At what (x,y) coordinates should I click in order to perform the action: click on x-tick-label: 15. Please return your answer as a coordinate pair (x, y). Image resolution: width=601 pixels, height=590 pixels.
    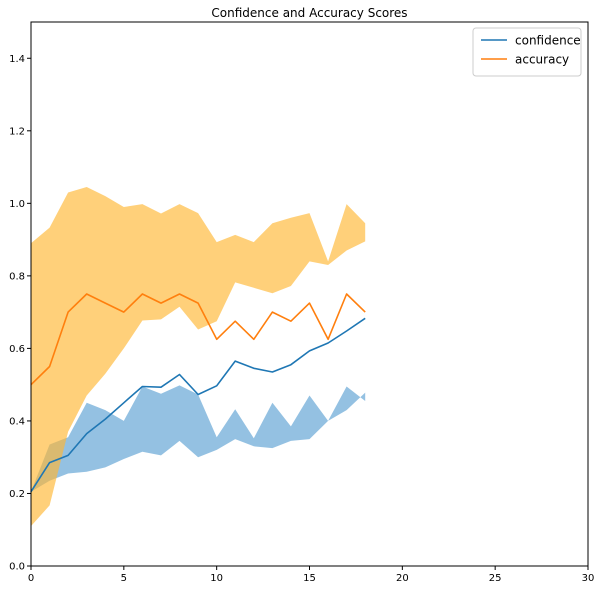
    Looking at the image, I should click on (309, 578).